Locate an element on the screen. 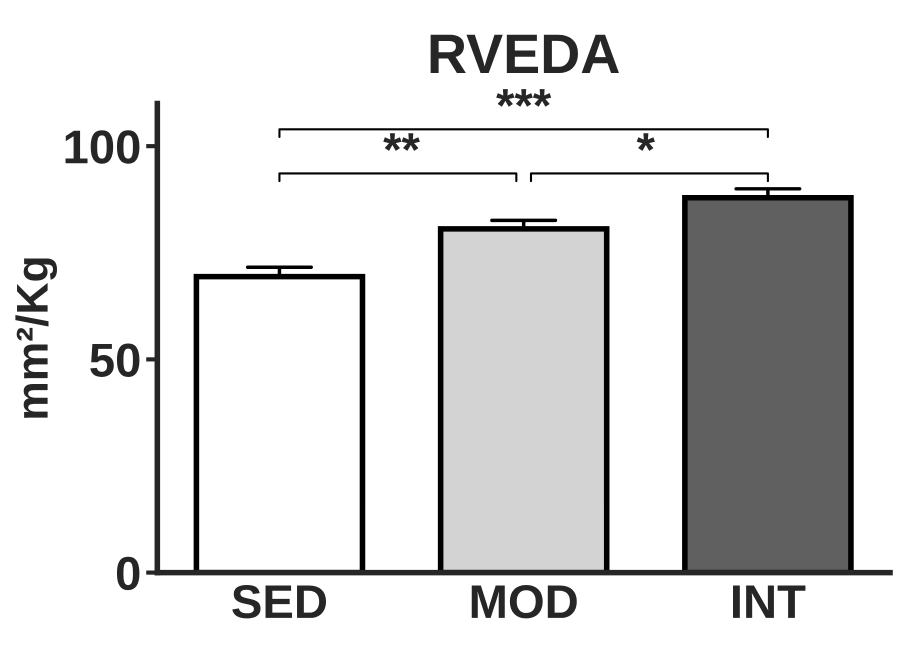 Image resolution: width=899 pixels, height=647 pixels. annotation: ** is located at coordinates (401, 142).